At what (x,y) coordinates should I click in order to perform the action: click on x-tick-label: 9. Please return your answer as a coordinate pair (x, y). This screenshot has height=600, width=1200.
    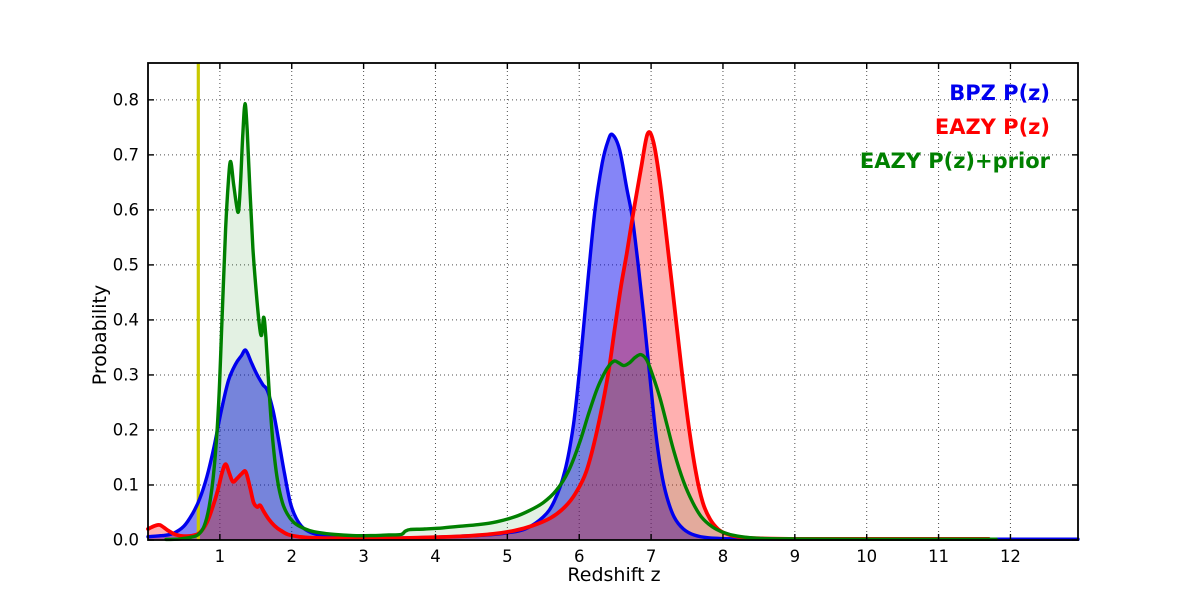
    Looking at the image, I should click on (795, 556).